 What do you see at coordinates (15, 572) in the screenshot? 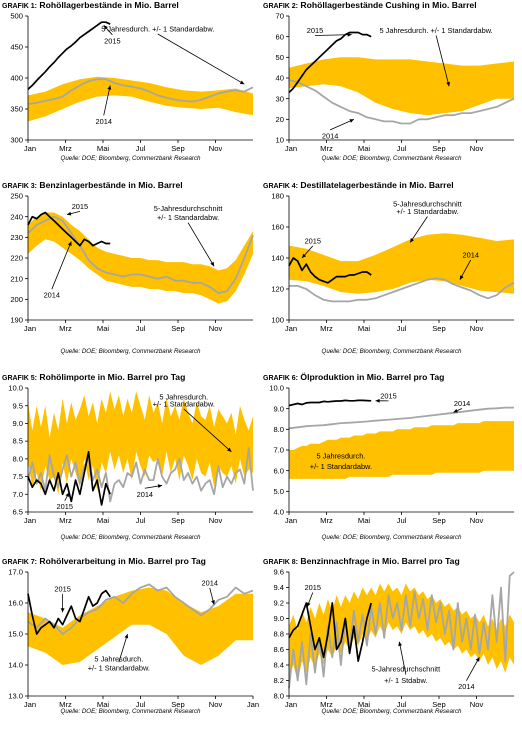
I see `y-tick-label-7: 17.0` at bounding box center [15, 572].